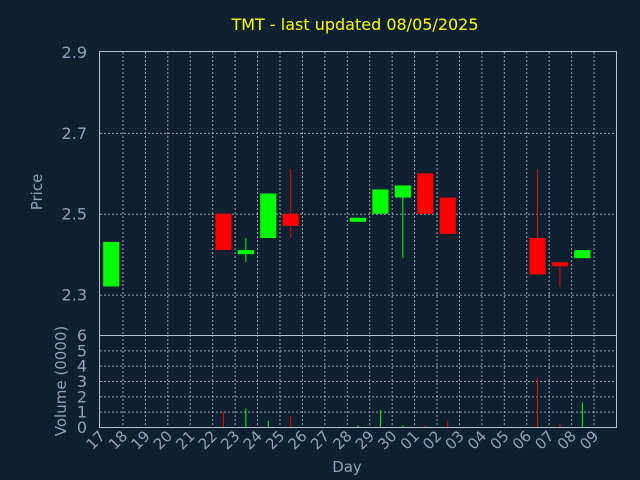 The image size is (640, 480). I want to click on volume-axis-label: Volume (0000), so click(61, 381).